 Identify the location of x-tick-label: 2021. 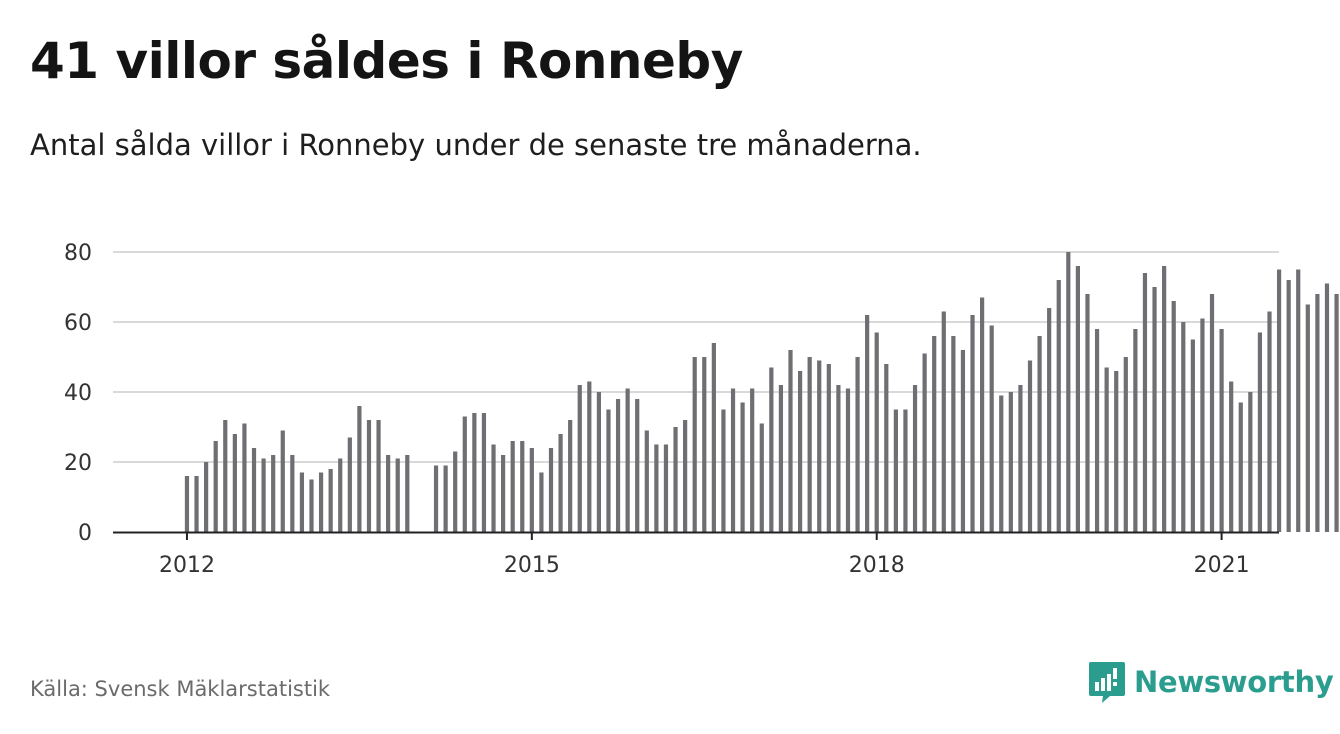
(1222, 565).